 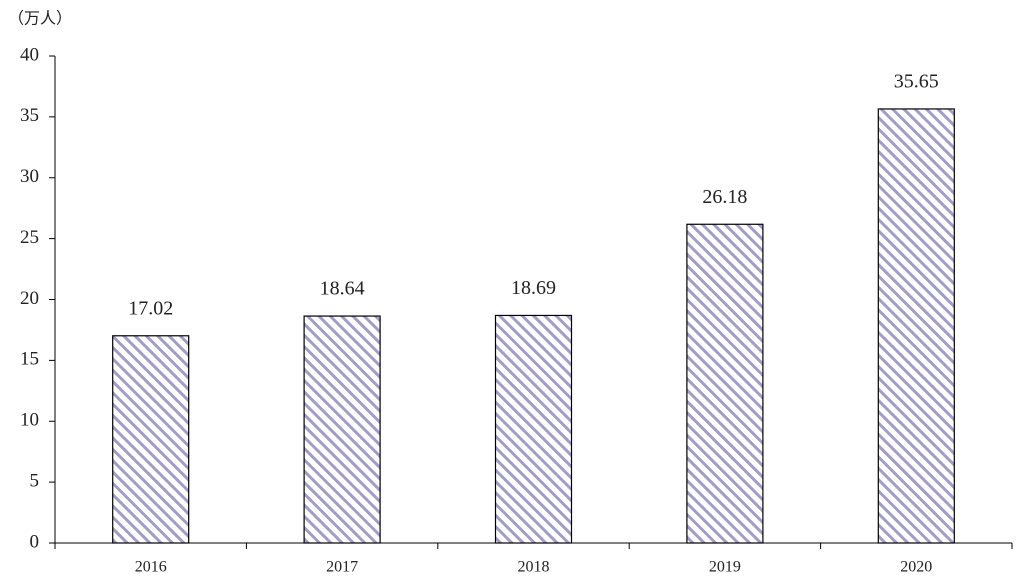 I want to click on y-tick-label: 10, so click(x=29, y=420).